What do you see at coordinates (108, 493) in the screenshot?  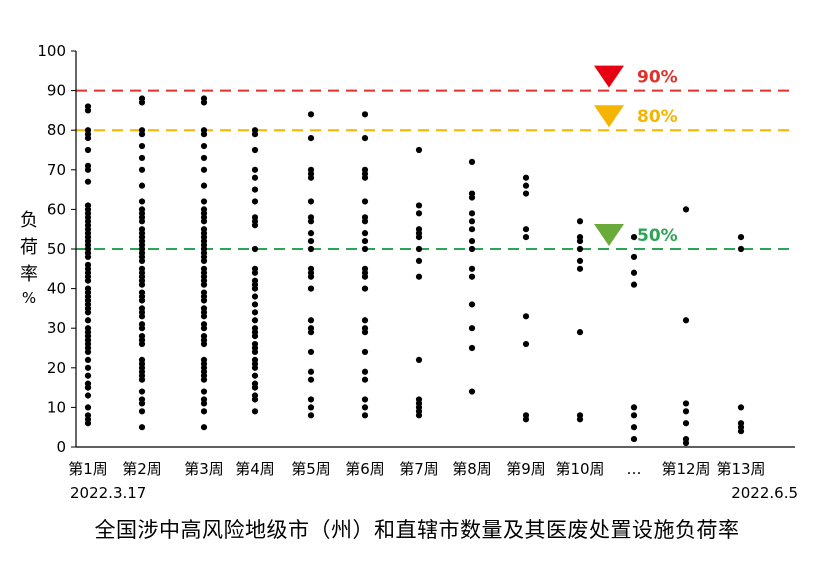 I see `start-date-label: 2022.3.17` at bounding box center [108, 493].